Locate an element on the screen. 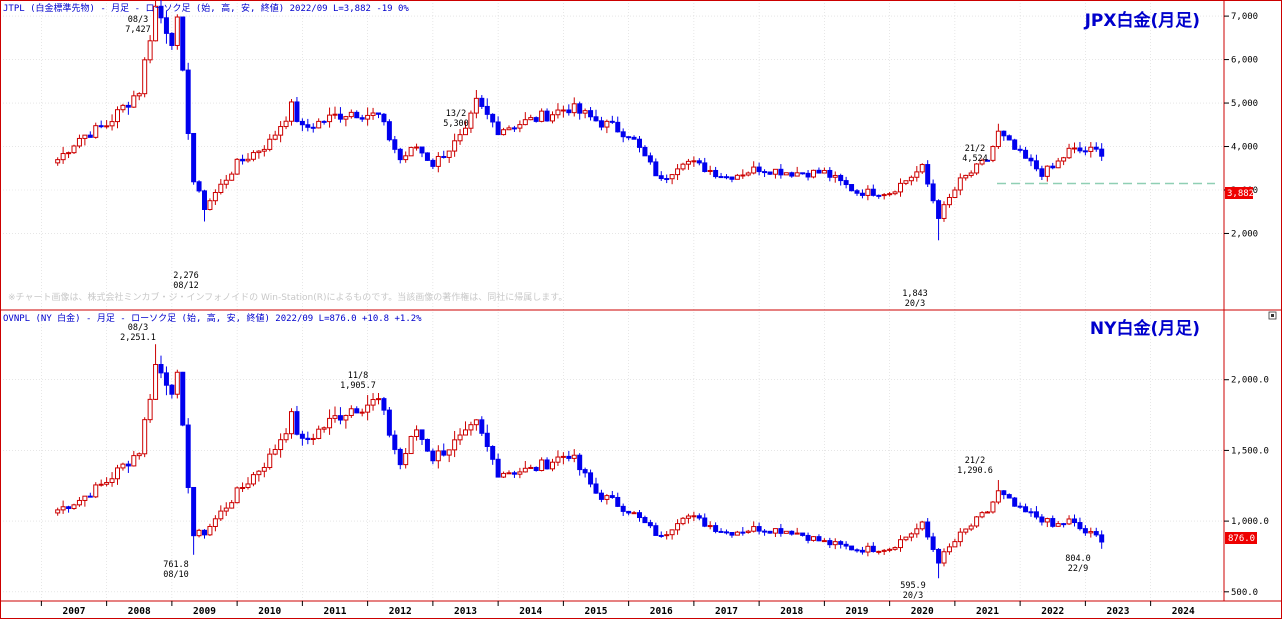 This screenshot has width=1282, height=619. bottom-panel-title: NY白金(月足) is located at coordinates (1145, 328).